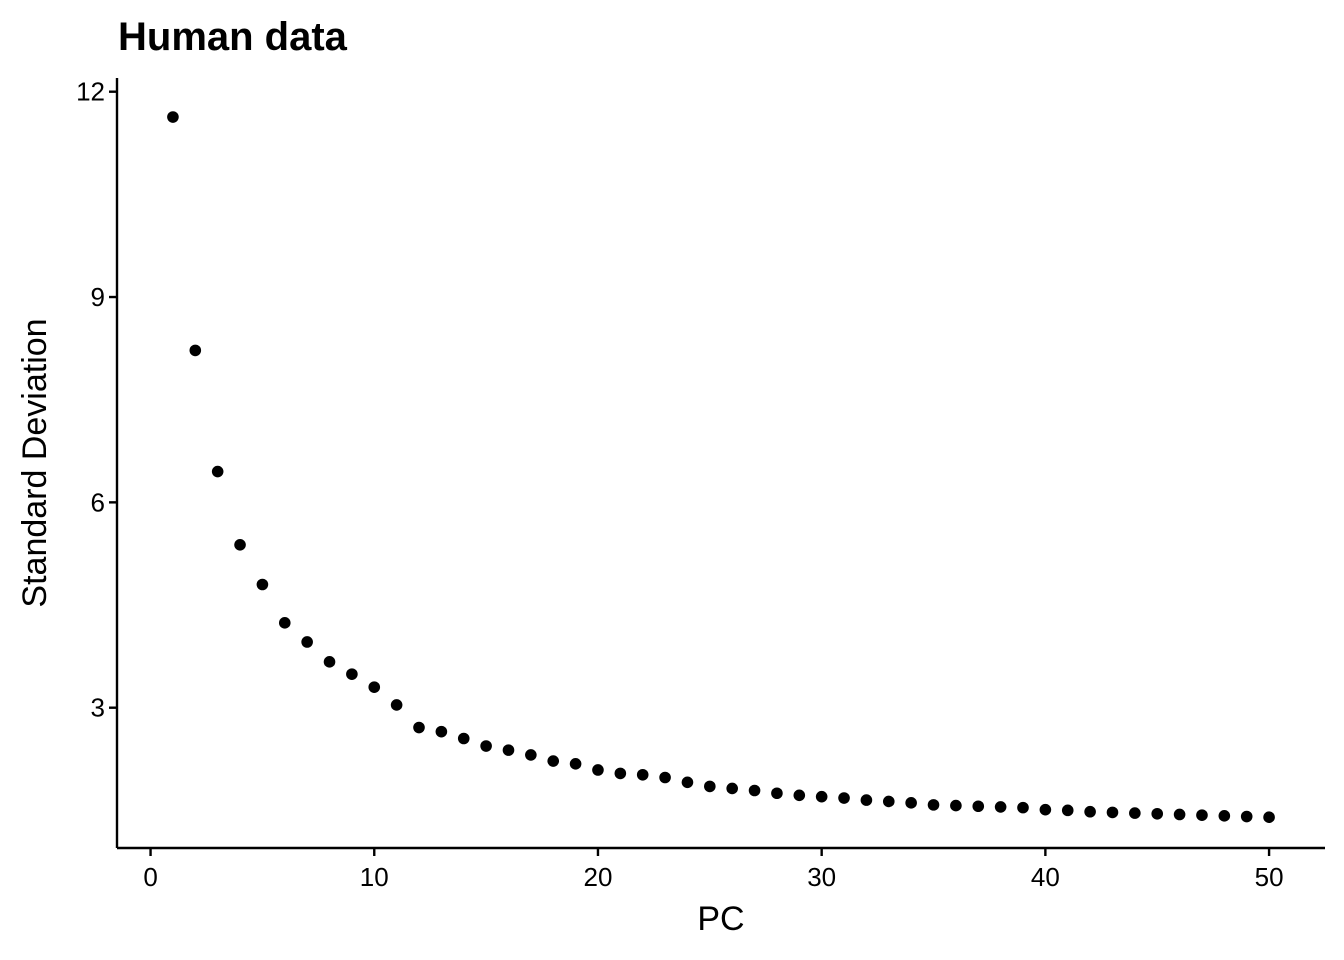 The image size is (1344, 960). Describe the element at coordinates (98, 708) in the screenshot. I see `y-tick-label: 3` at that location.